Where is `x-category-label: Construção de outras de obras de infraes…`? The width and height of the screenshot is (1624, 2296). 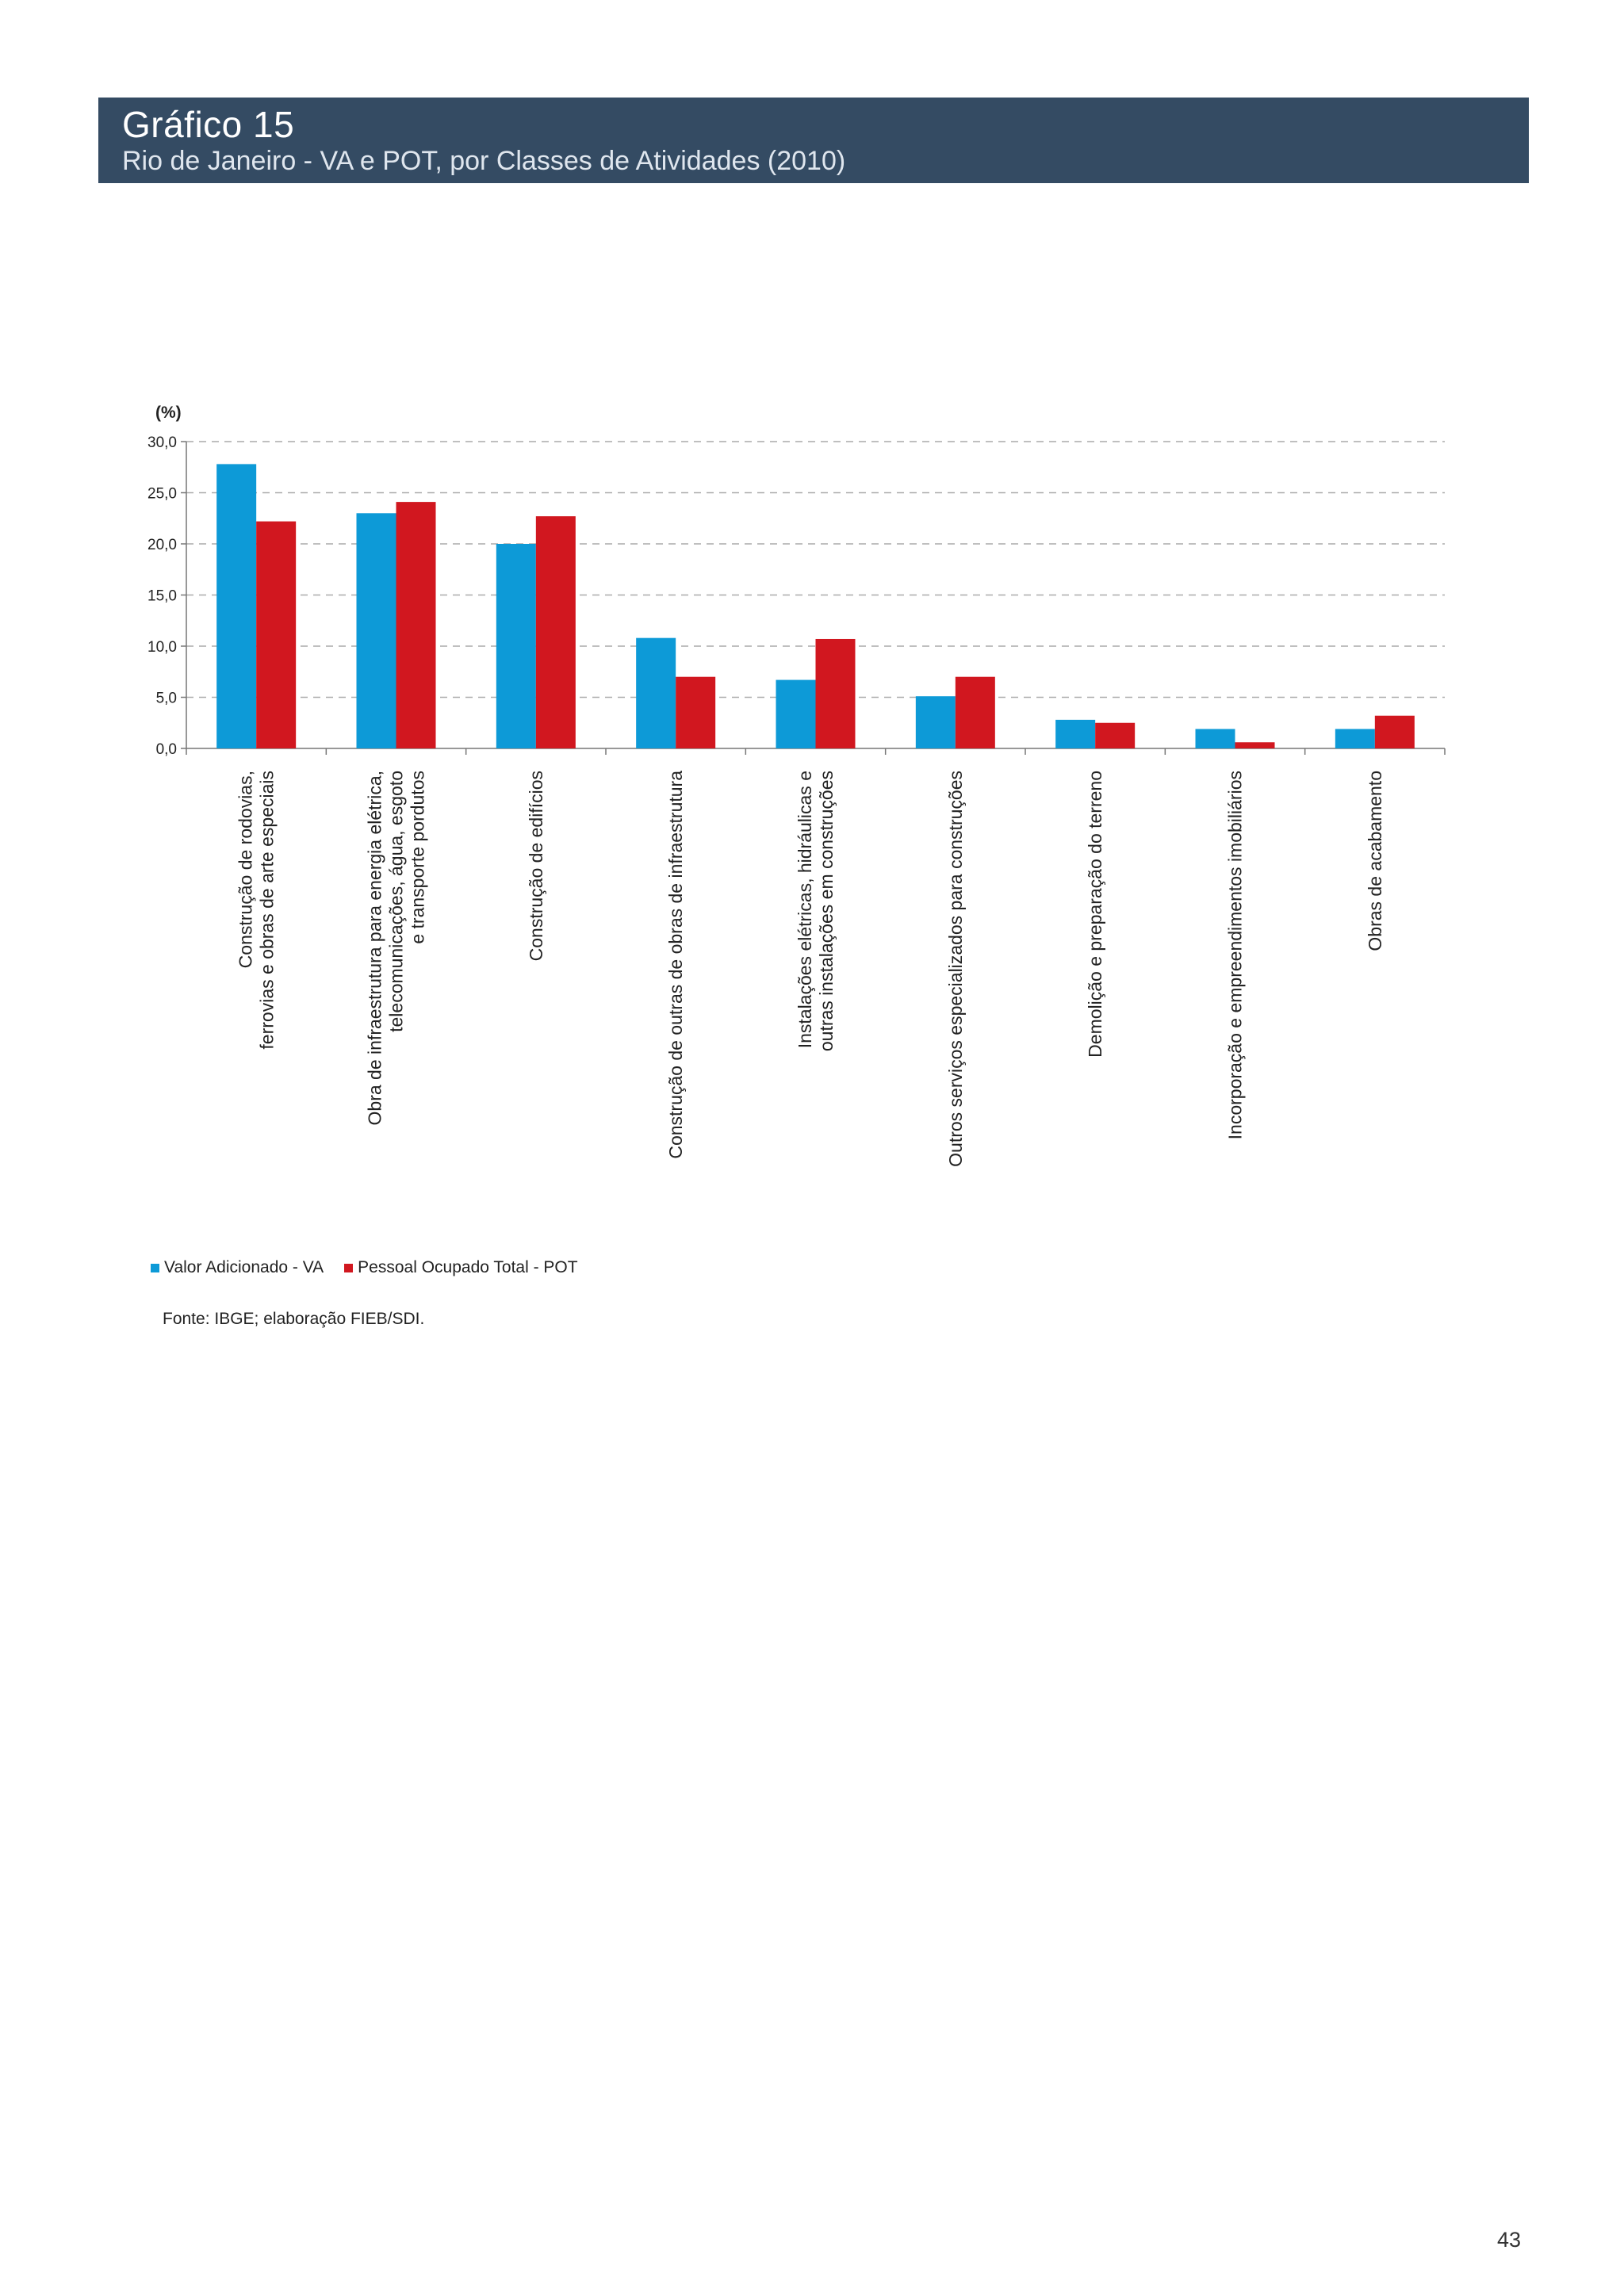 x-category-label: Construção de outras de obras de infraes… is located at coordinates (675, 965).